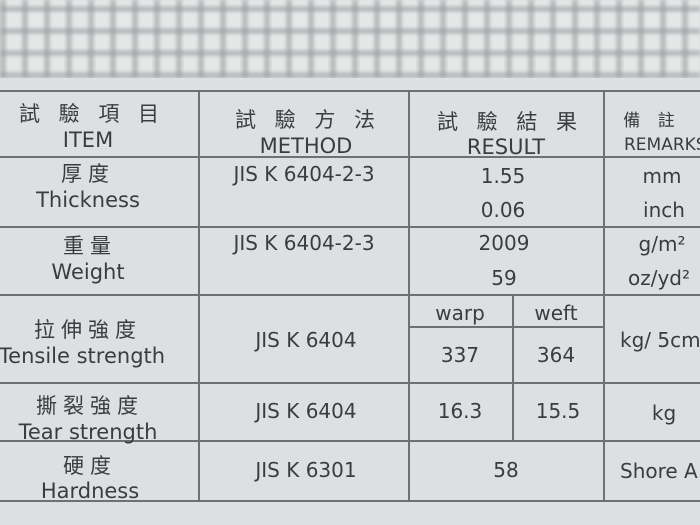 This screenshot has height=525, width=700. I want to click on item-en: Tensile strength, so click(83, 356).